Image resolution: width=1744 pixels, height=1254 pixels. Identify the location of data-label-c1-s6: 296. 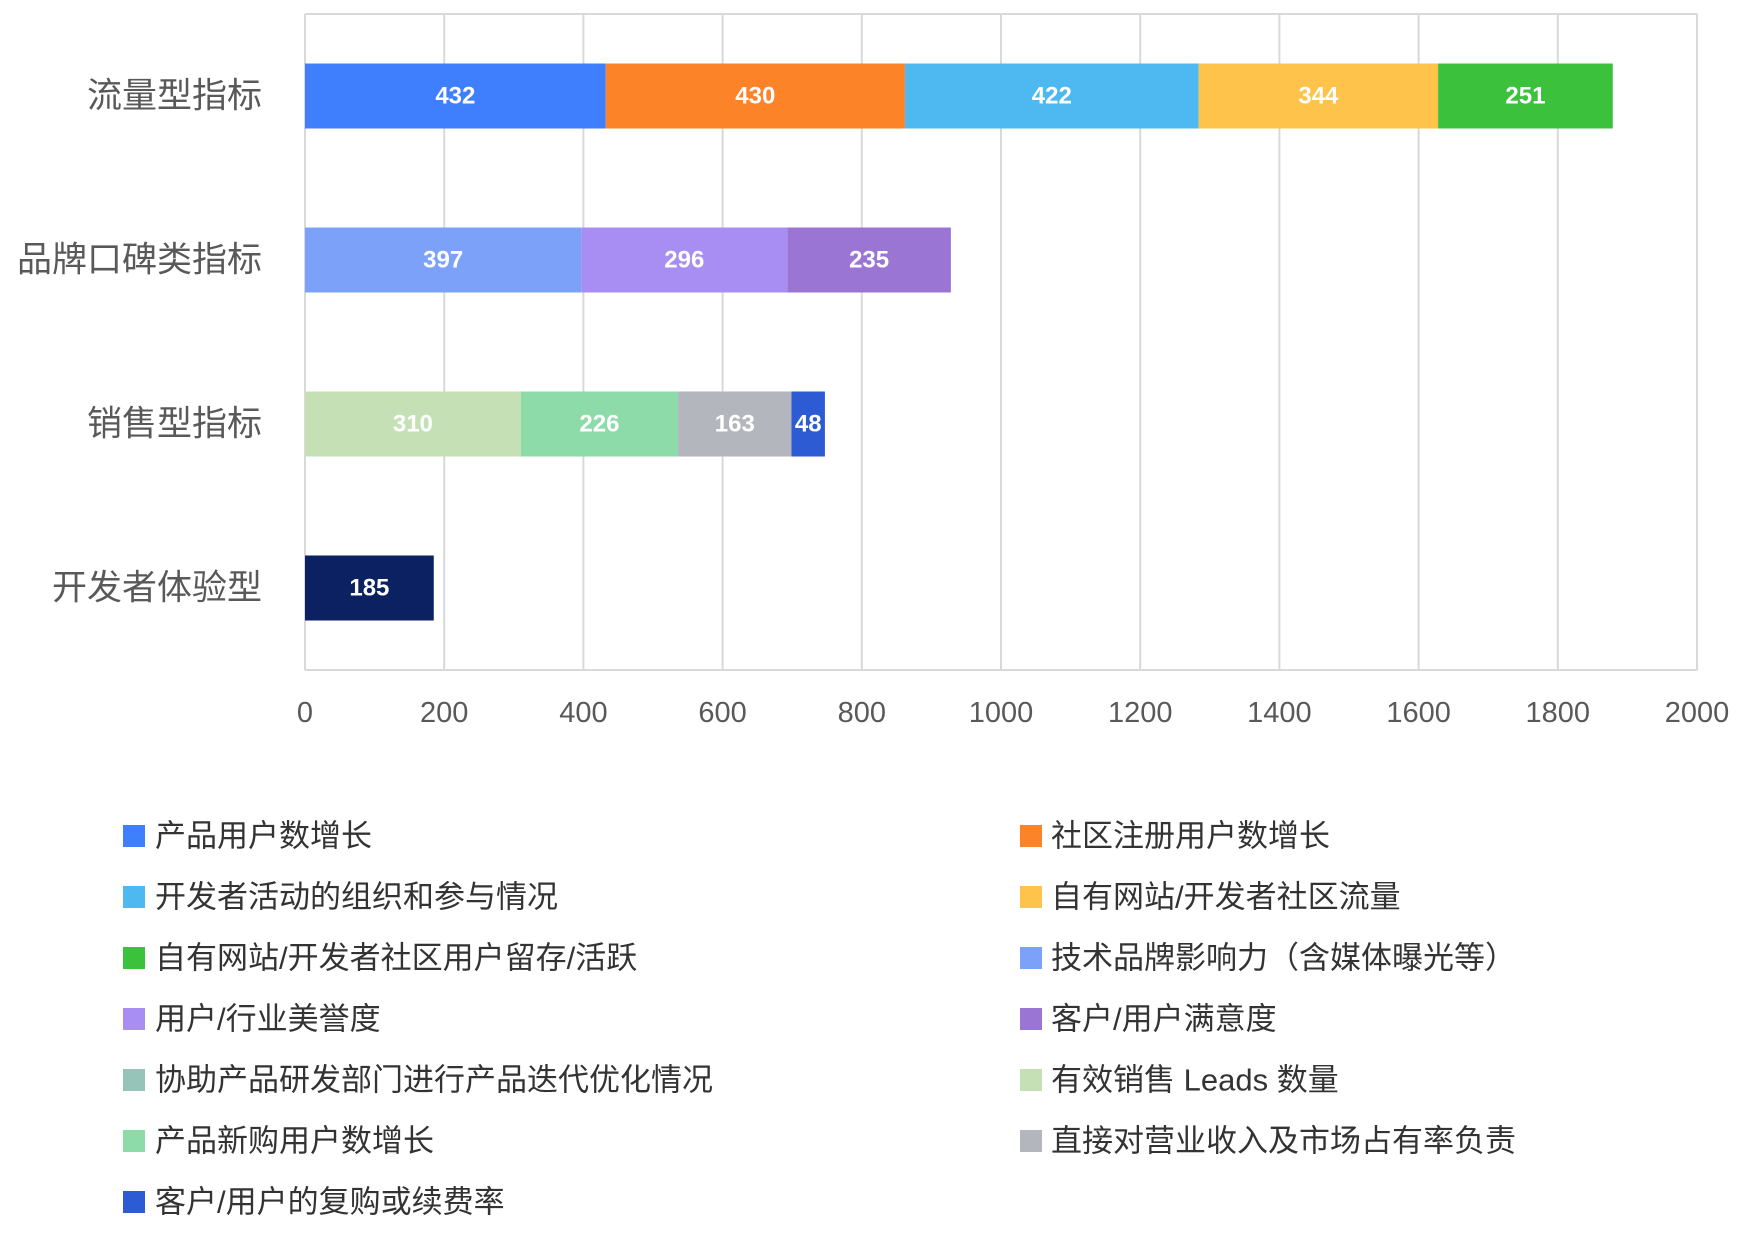
(684, 260).